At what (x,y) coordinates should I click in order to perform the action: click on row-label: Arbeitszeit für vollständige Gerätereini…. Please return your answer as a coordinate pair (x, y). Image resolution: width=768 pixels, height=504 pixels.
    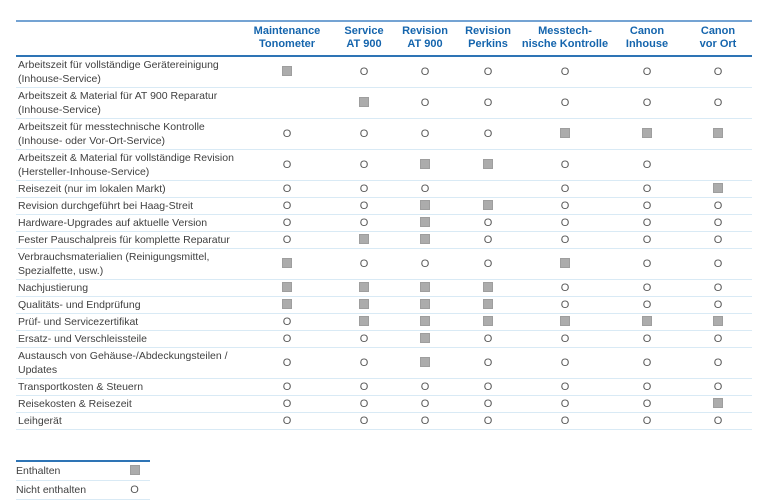
    Looking at the image, I should click on (128, 72).